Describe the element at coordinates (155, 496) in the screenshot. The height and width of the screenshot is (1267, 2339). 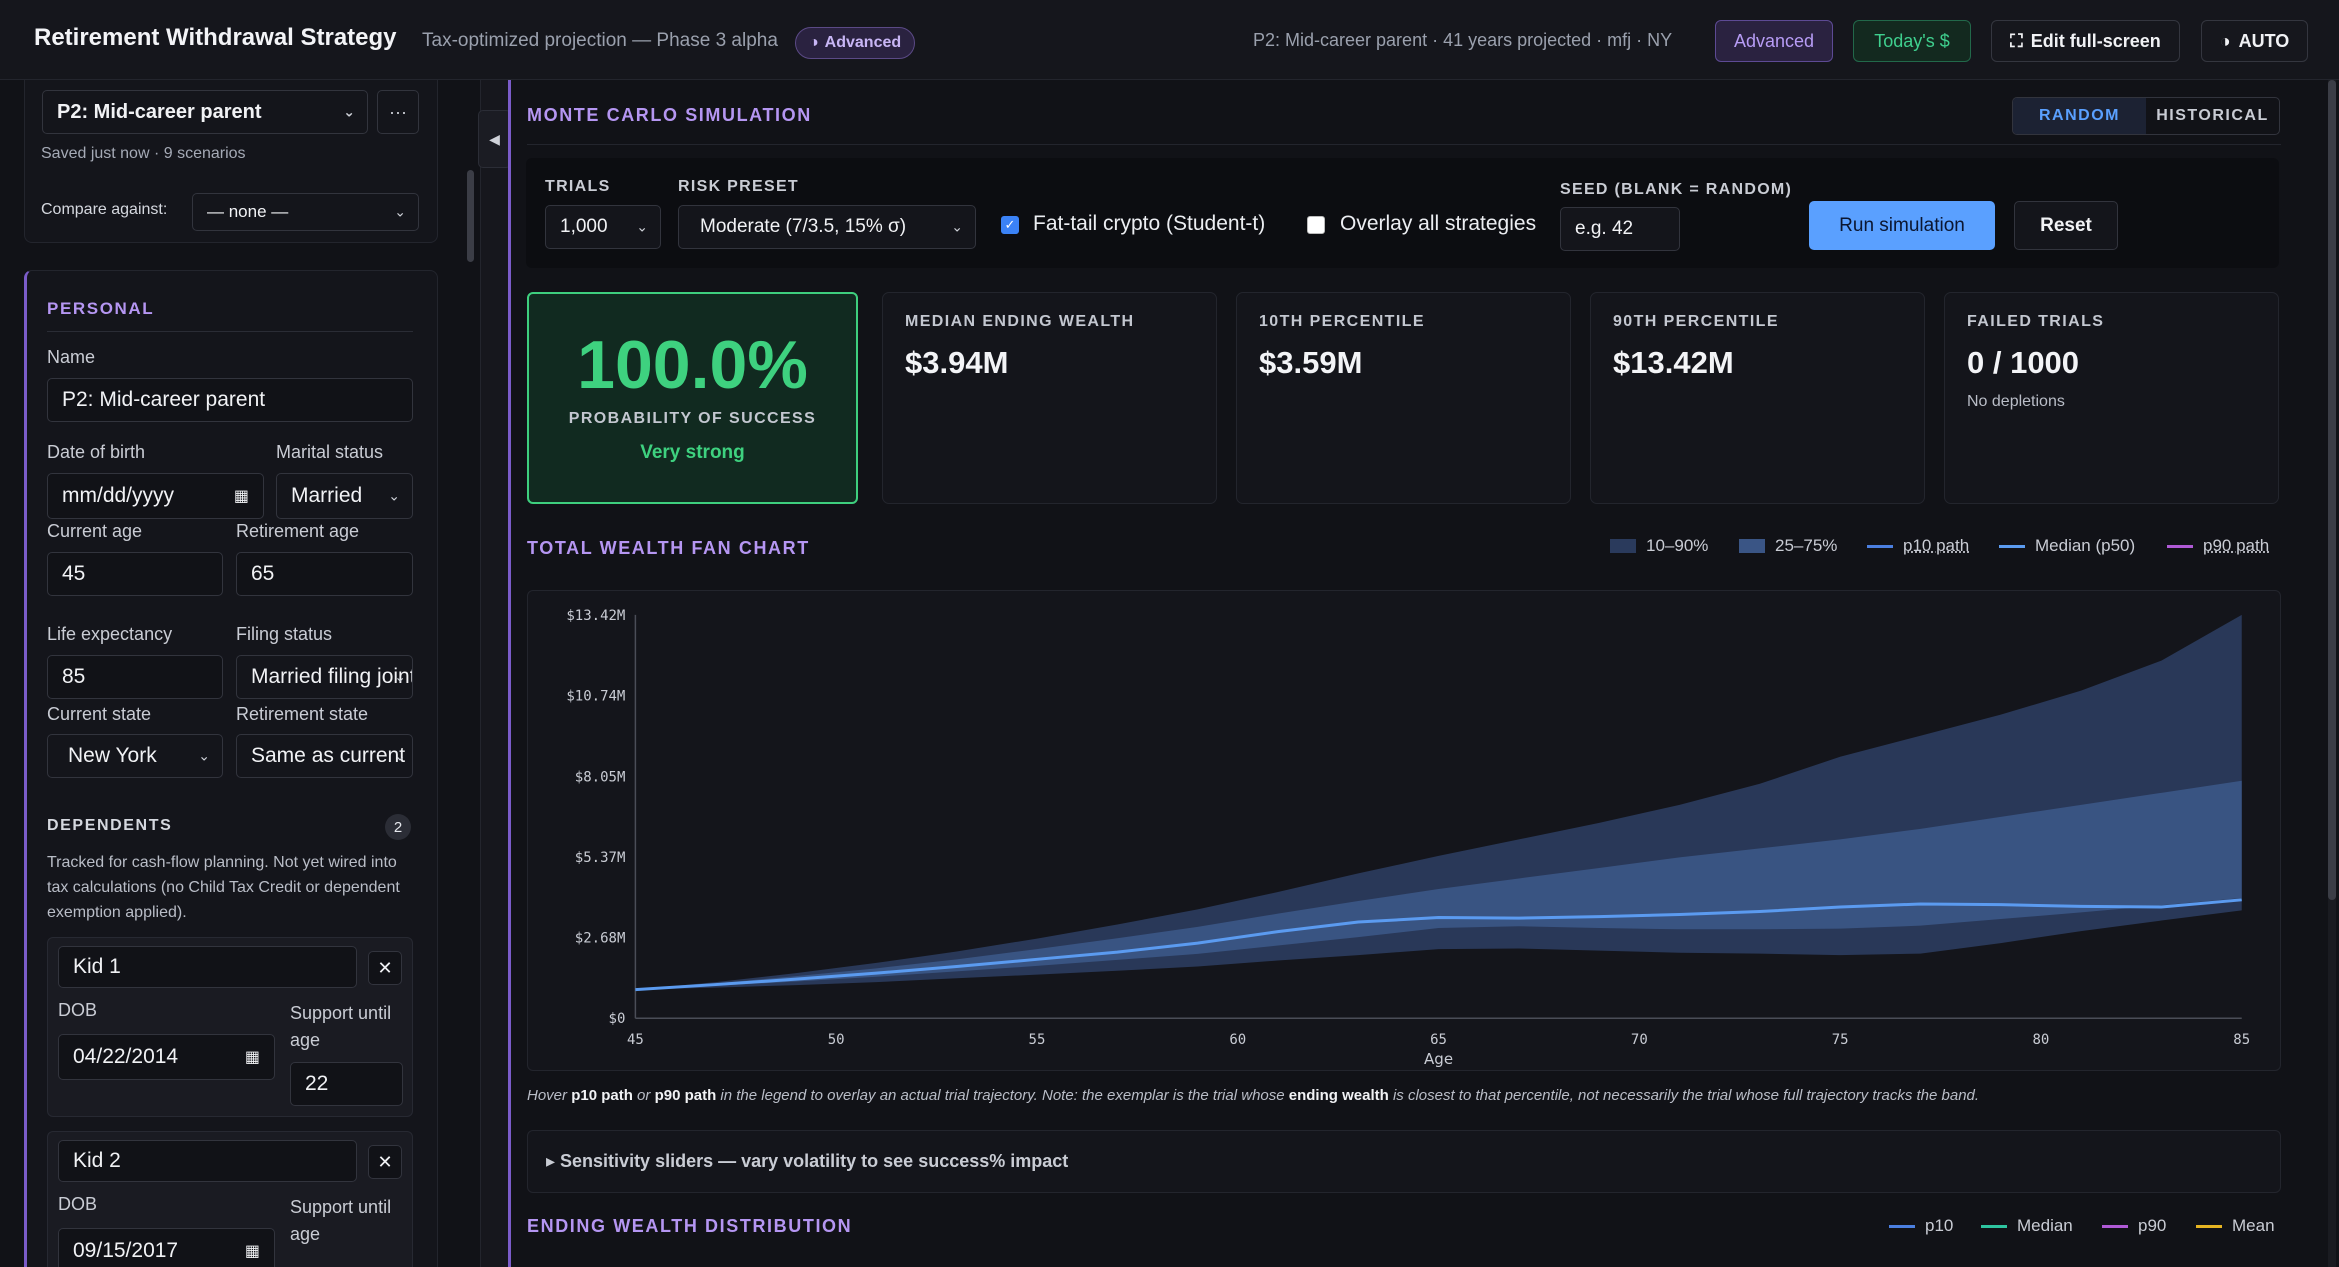
I see `dob-input: mm/dd/yyyy ▦` at that location.